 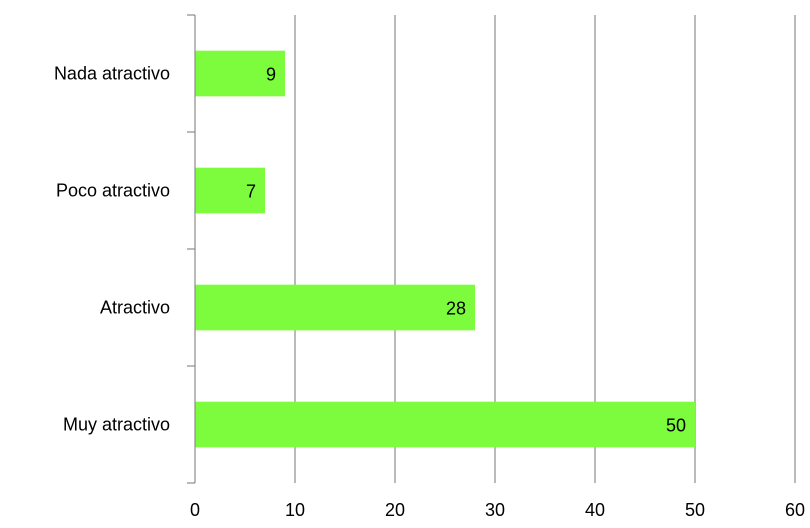 What do you see at coordinates (335, 307) in the screenshot?
I see `bar-atractivo` at bounding box center [335, 307].